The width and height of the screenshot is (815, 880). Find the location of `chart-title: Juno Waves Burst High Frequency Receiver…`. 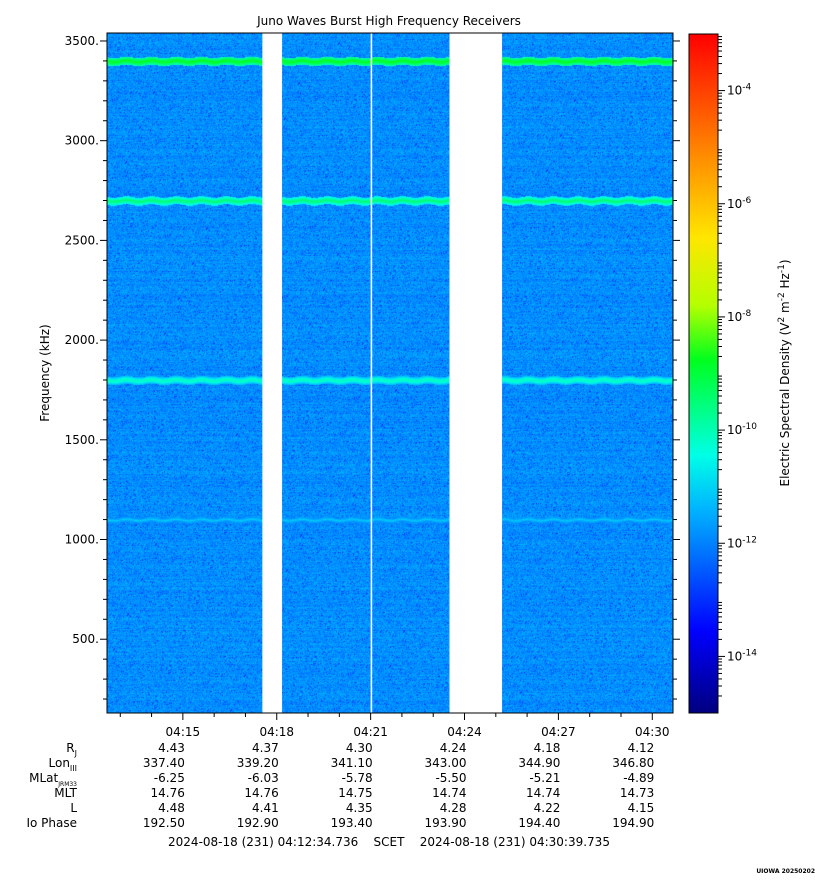

chart-title: Juno Waves Burst High Frequency Receiver… is located at coordinates (388, 21).